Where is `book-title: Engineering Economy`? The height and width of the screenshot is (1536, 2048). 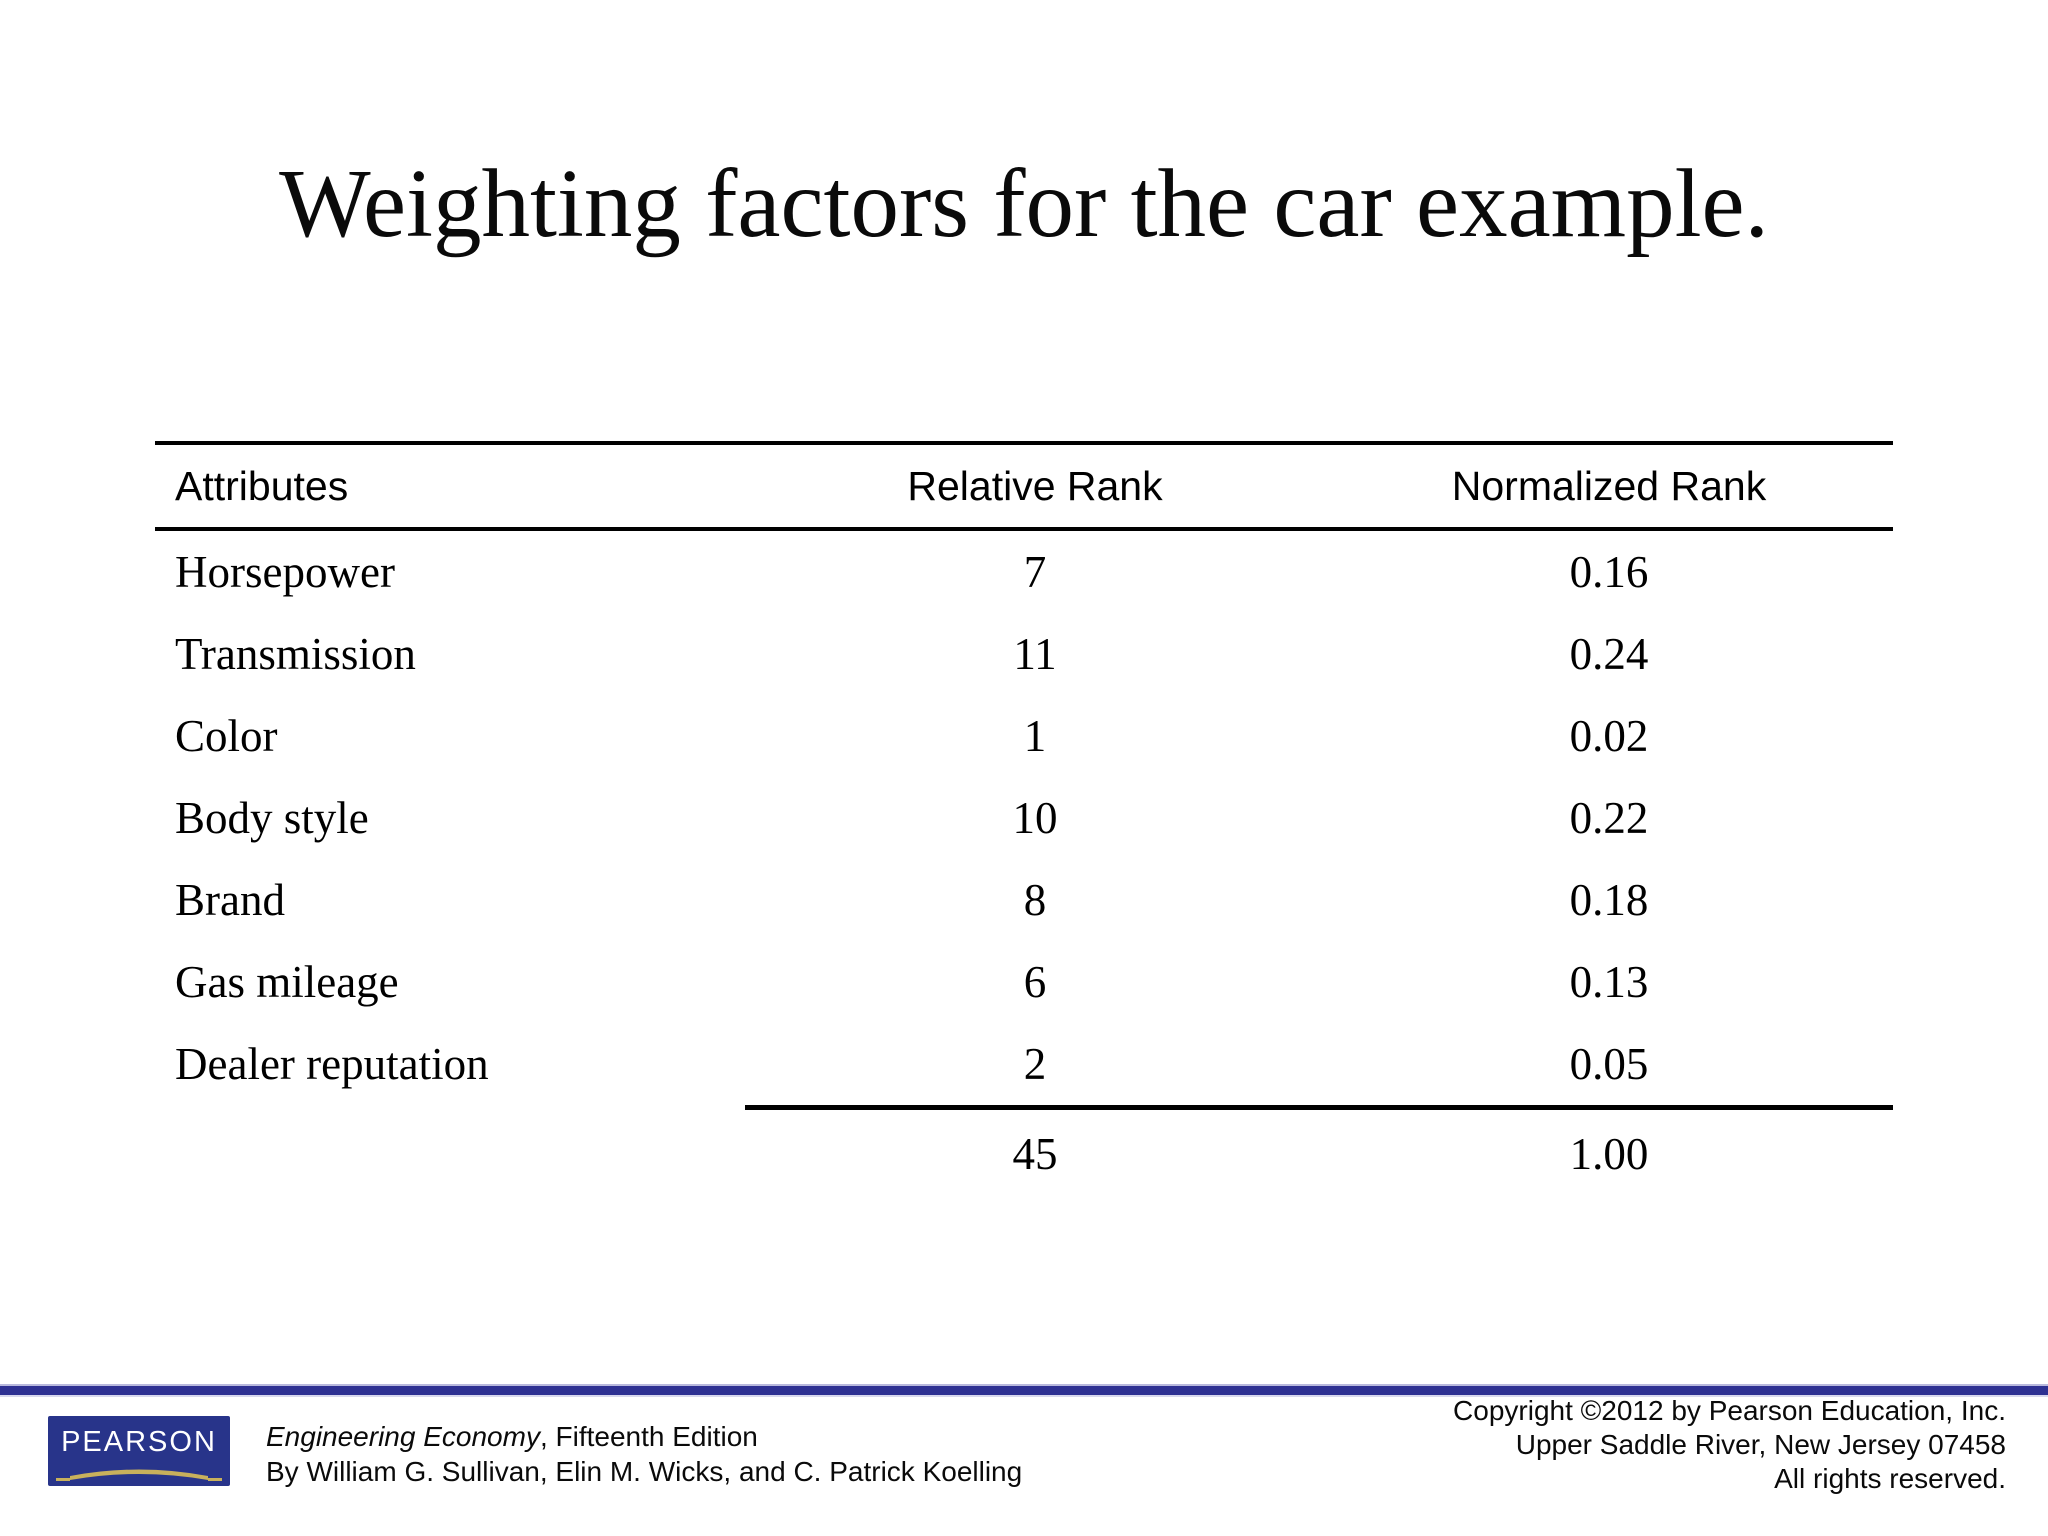
book-title: Engineering Economy is located at coordinates (403, 1436).